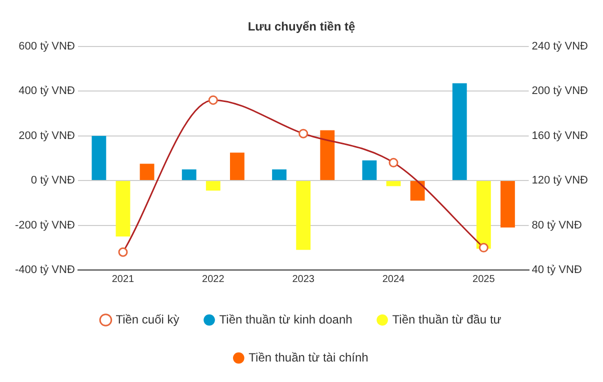  What do you see at coordinates (46, 46) in the screenshot?
I see `y-tick-label: 600 tỷ VNĐ` at bounding box center [46, 46].